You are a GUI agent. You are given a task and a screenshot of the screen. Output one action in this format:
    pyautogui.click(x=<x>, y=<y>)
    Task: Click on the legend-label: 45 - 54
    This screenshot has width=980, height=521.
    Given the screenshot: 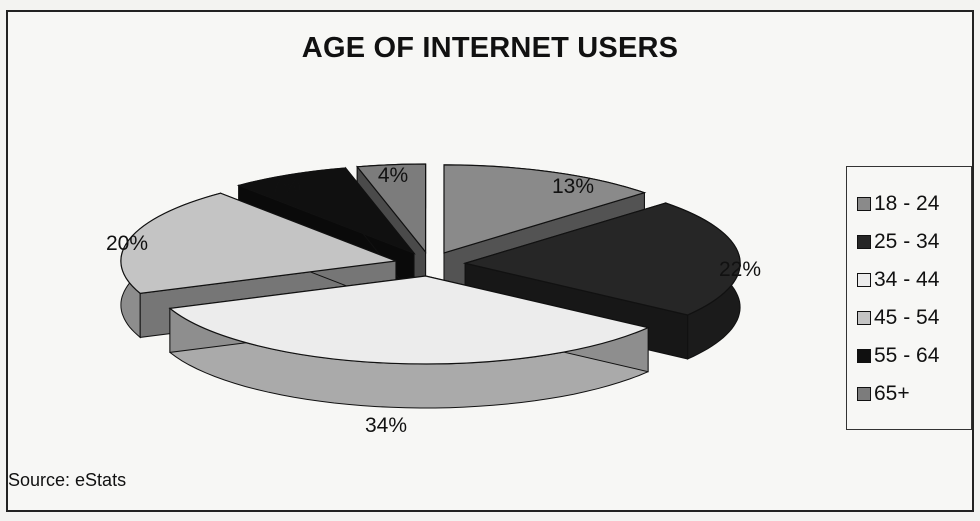 What is the action you would take?
    pyautogui.click(x=907, y=317)
    